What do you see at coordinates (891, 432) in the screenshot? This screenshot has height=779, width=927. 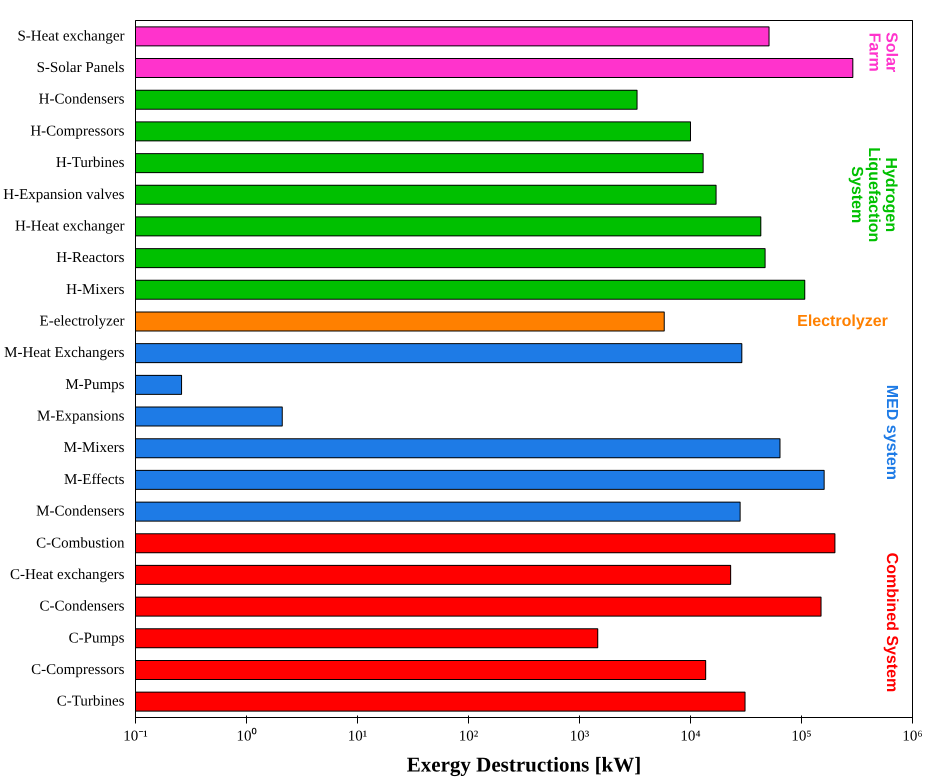 I see `annotation: MED system` at bounding box center [891, 432].